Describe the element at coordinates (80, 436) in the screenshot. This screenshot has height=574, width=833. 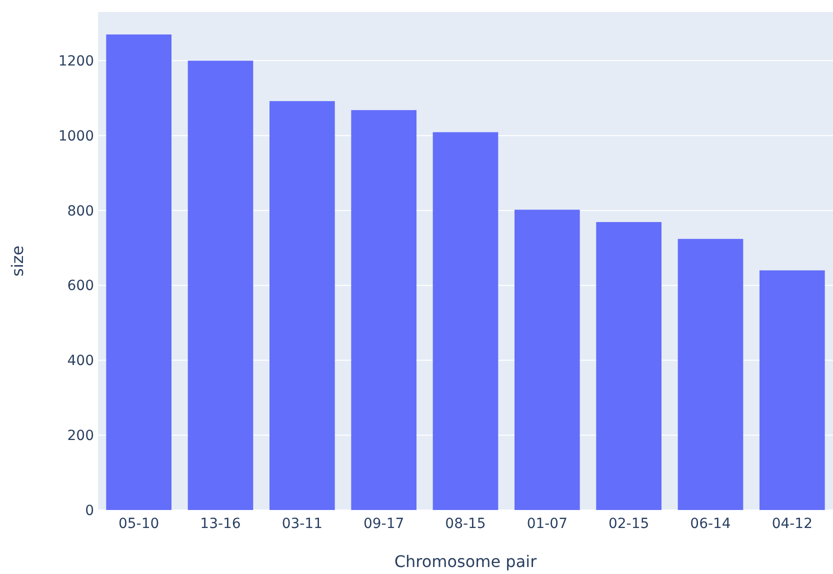
I see `y-tick-label: 200` at that location.